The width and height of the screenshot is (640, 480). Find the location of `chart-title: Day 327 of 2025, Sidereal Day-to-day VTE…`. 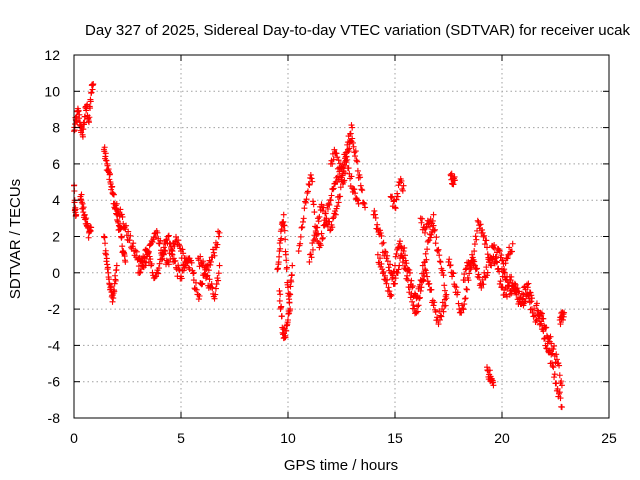

chart-title: Day 327 of 2025, Sidereal Day-to-day VTE… is located at coordinates (357, 30).